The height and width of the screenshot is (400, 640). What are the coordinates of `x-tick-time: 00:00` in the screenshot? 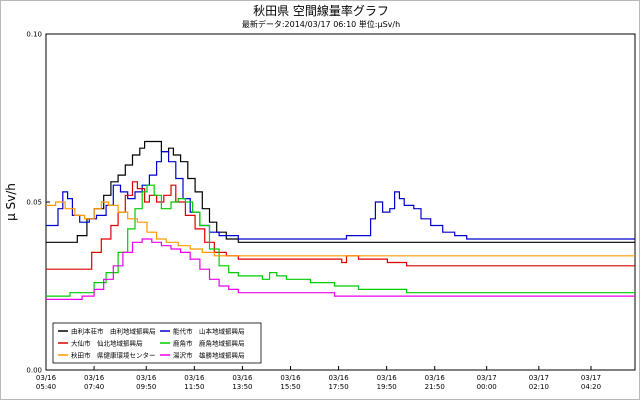 It's located at (487, 387).